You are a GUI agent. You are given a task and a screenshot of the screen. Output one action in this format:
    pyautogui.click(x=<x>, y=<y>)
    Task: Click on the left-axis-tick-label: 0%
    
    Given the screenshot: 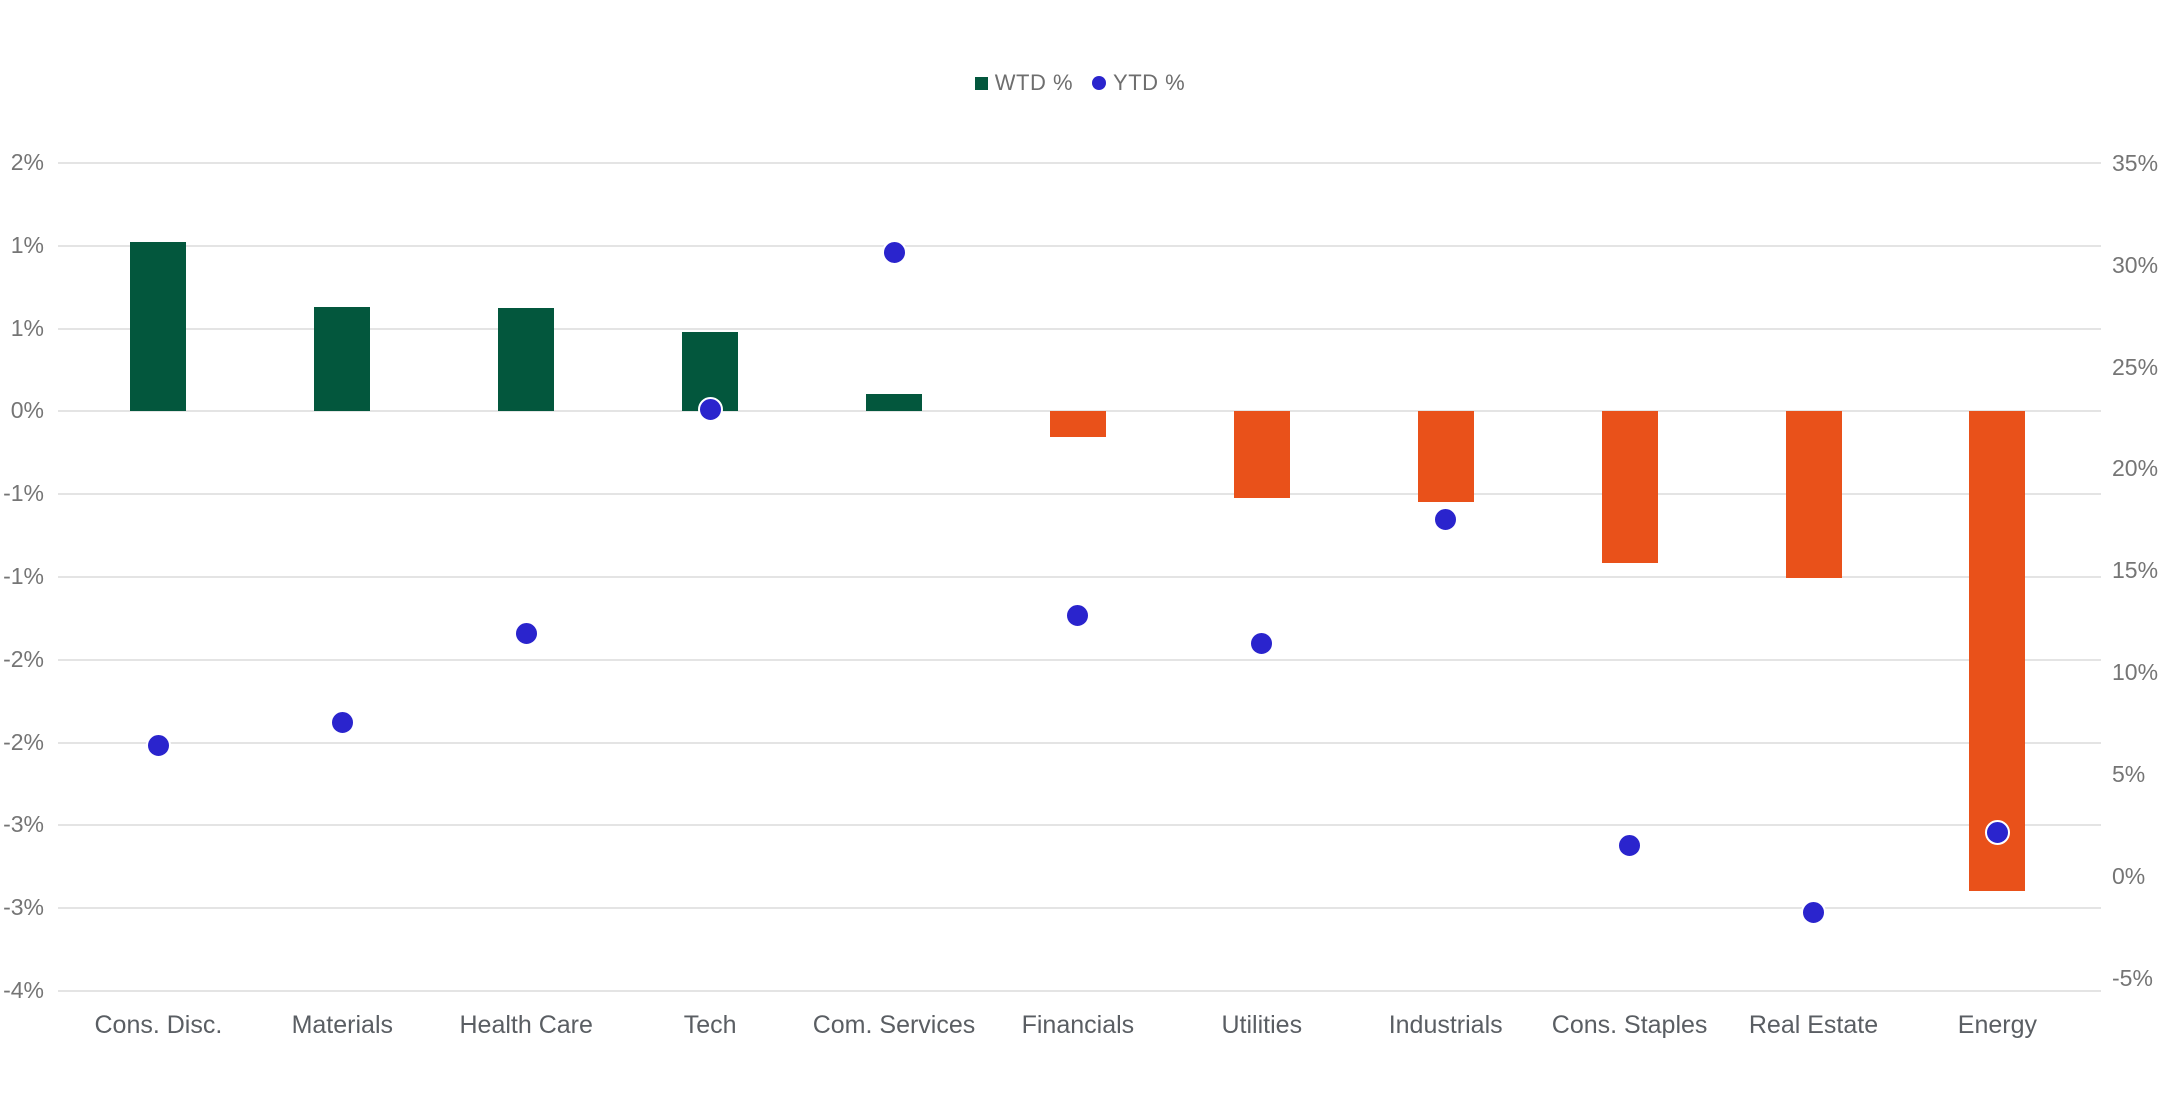 What is the action you would take?
    pyautogui.click(x=27, y=410)
    